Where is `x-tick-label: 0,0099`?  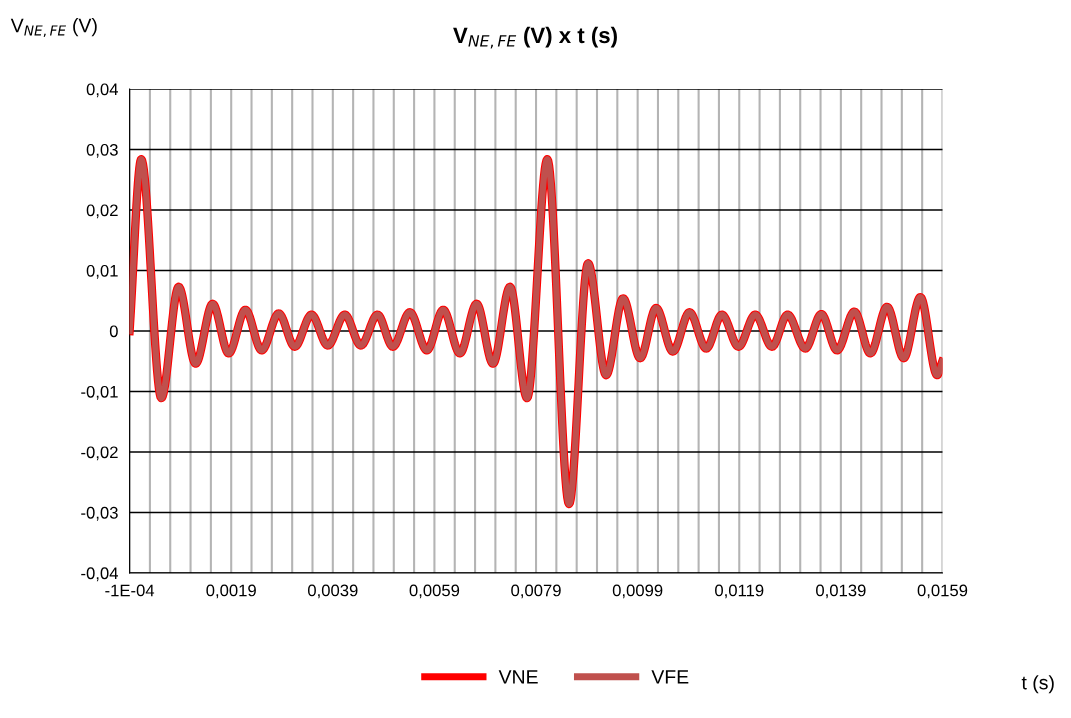
x-tick-label: 0,0099 is located at coordinates (637, 591).